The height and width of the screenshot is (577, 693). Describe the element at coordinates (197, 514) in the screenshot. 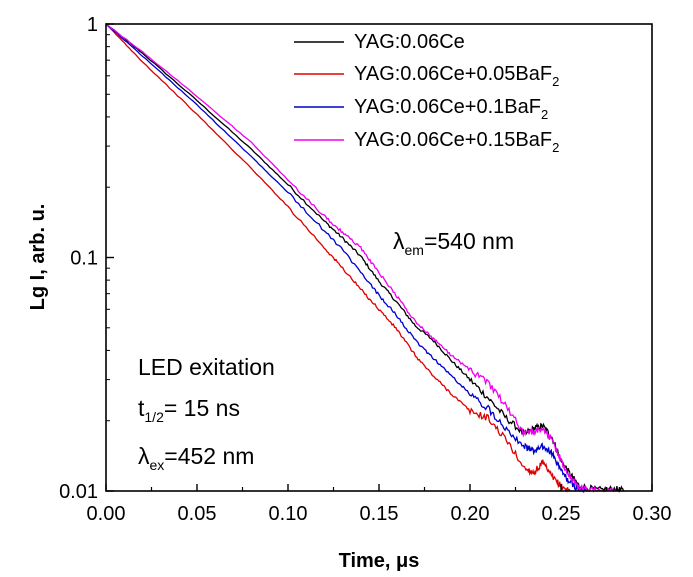

I see `x-tick-label: 0.05` at that location.